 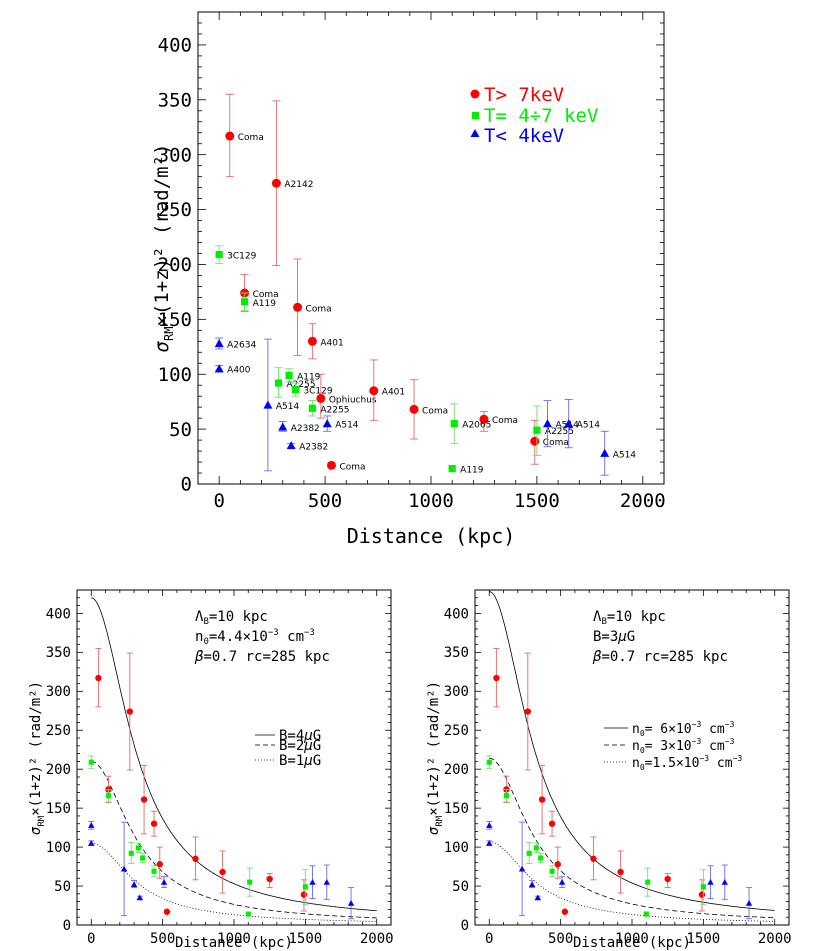 I want to click on legend: T> 7keV T= 4÷7 keV T< 4keV, so click(x=534, y=115).